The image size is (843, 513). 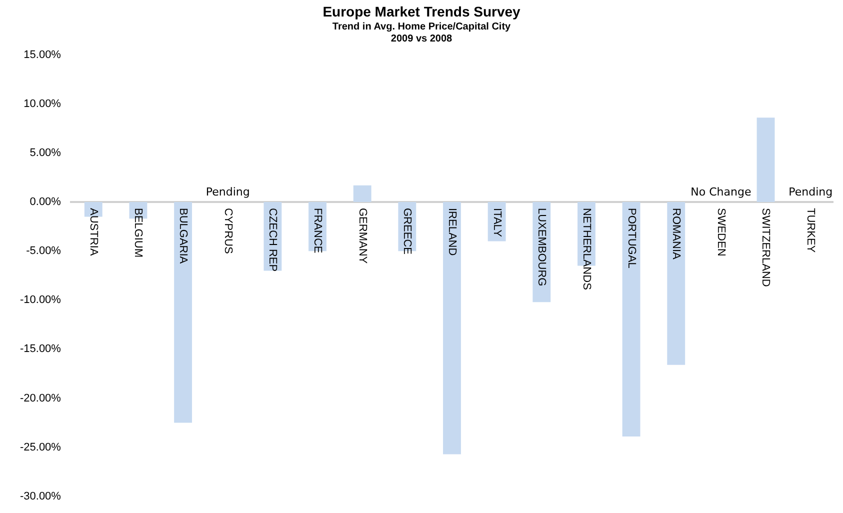 I want to click on x-tick-label: GERMANY, so click(x=362, y=236).